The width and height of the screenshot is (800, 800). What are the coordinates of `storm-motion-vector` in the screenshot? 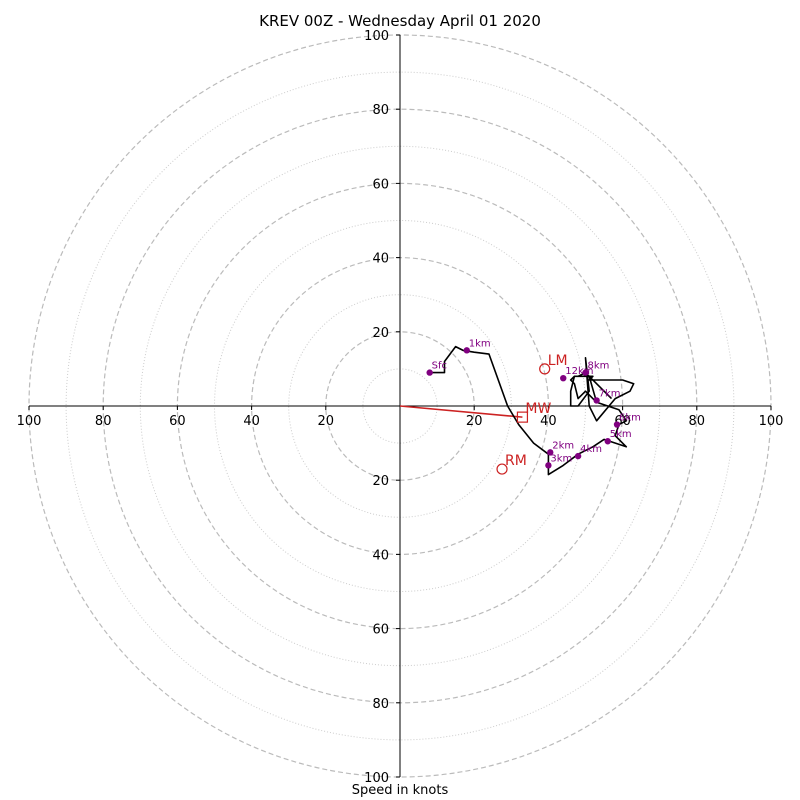 It's located at (461, 411).